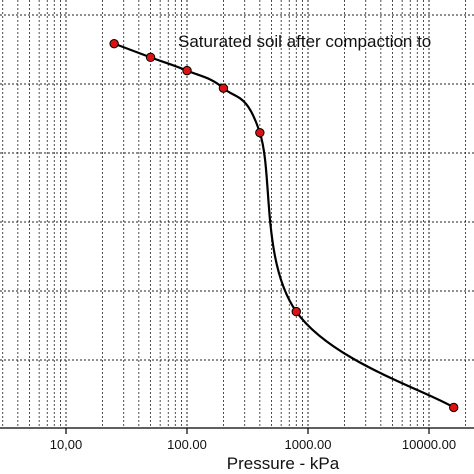 The image size is (474, 474). I want to click on x-tick-label: 100.00, so click(187, 444).